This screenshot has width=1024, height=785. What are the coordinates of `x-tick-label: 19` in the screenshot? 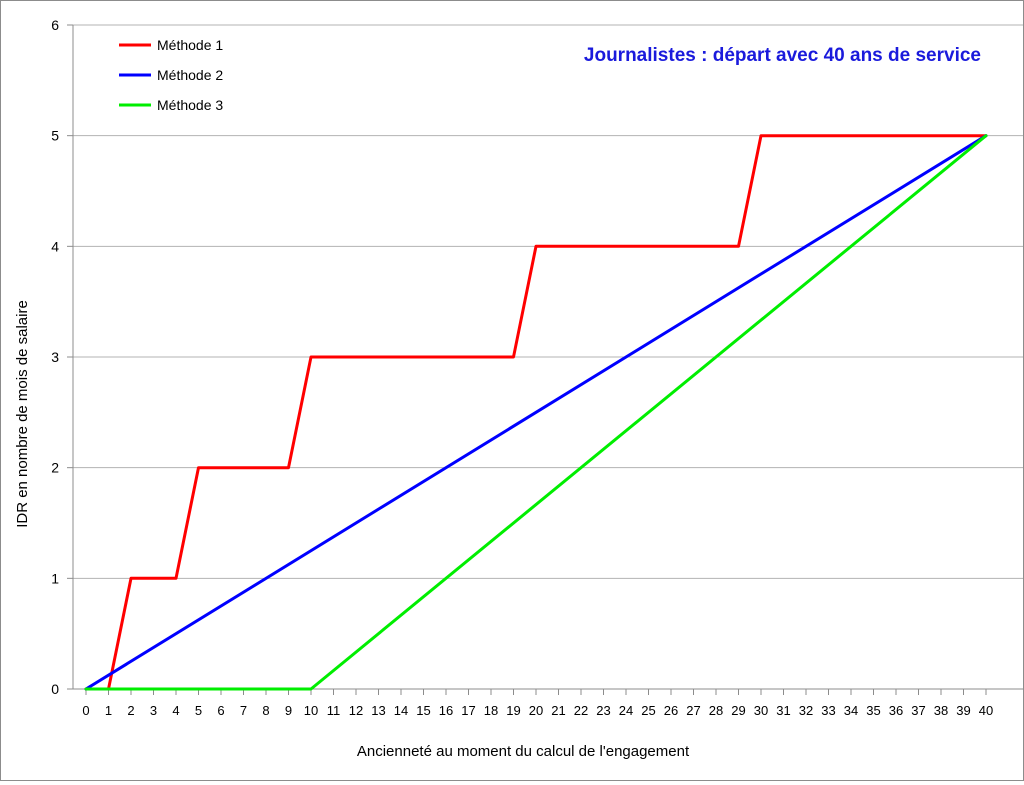 It's located at (513, 710).